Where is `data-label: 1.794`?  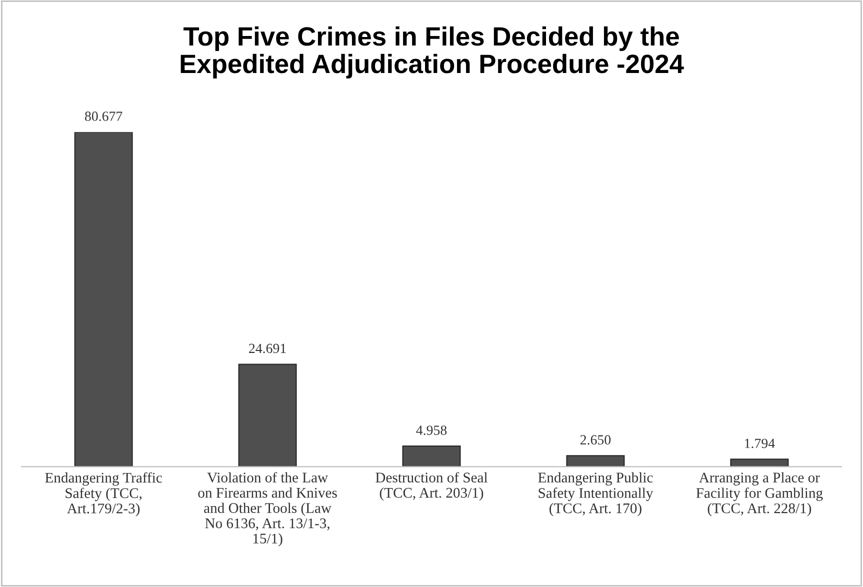 data-label: 1.794 is located at coordinates (760, 443).